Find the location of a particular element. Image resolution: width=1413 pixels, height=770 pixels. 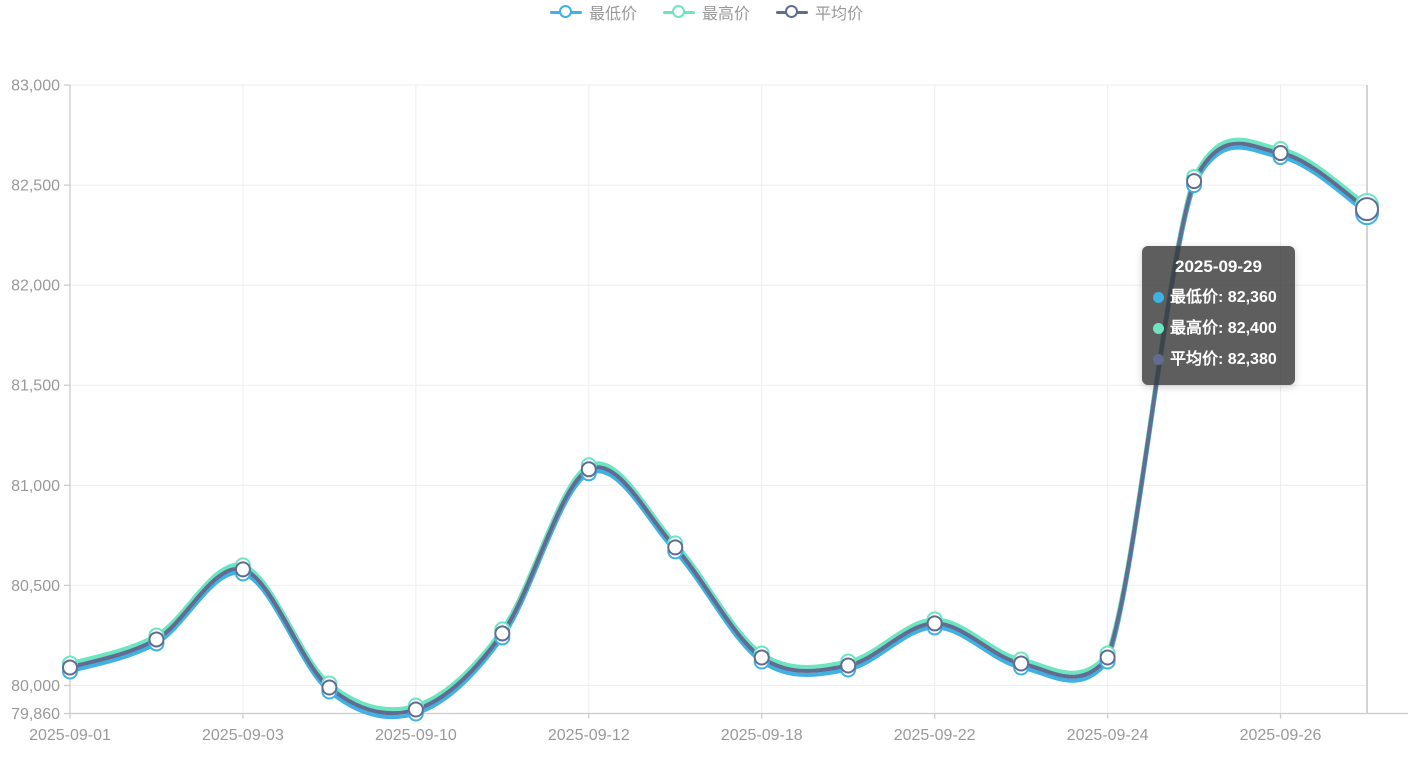

y-axis-label: 80,000 is located at coordinates (35, 686).